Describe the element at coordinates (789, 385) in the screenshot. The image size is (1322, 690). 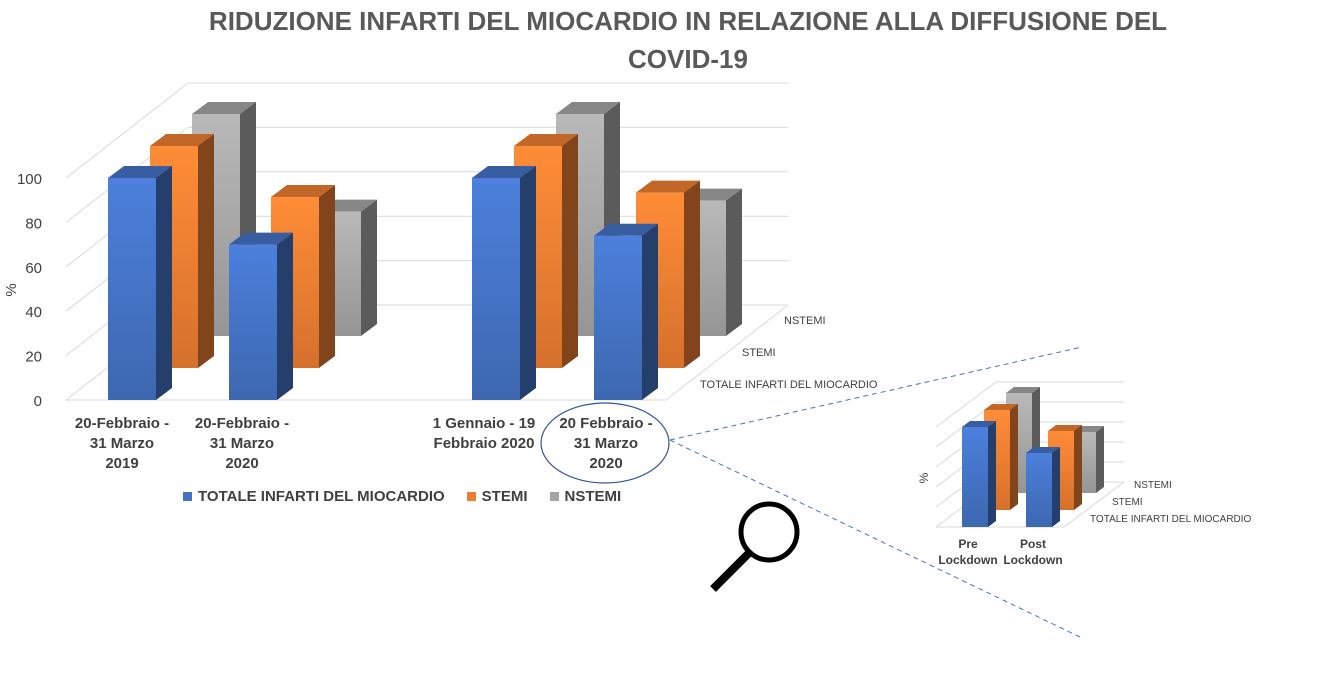
I see `main-depth-label: TOTALE INFARTI DEL MIOCARDIO` at that location.